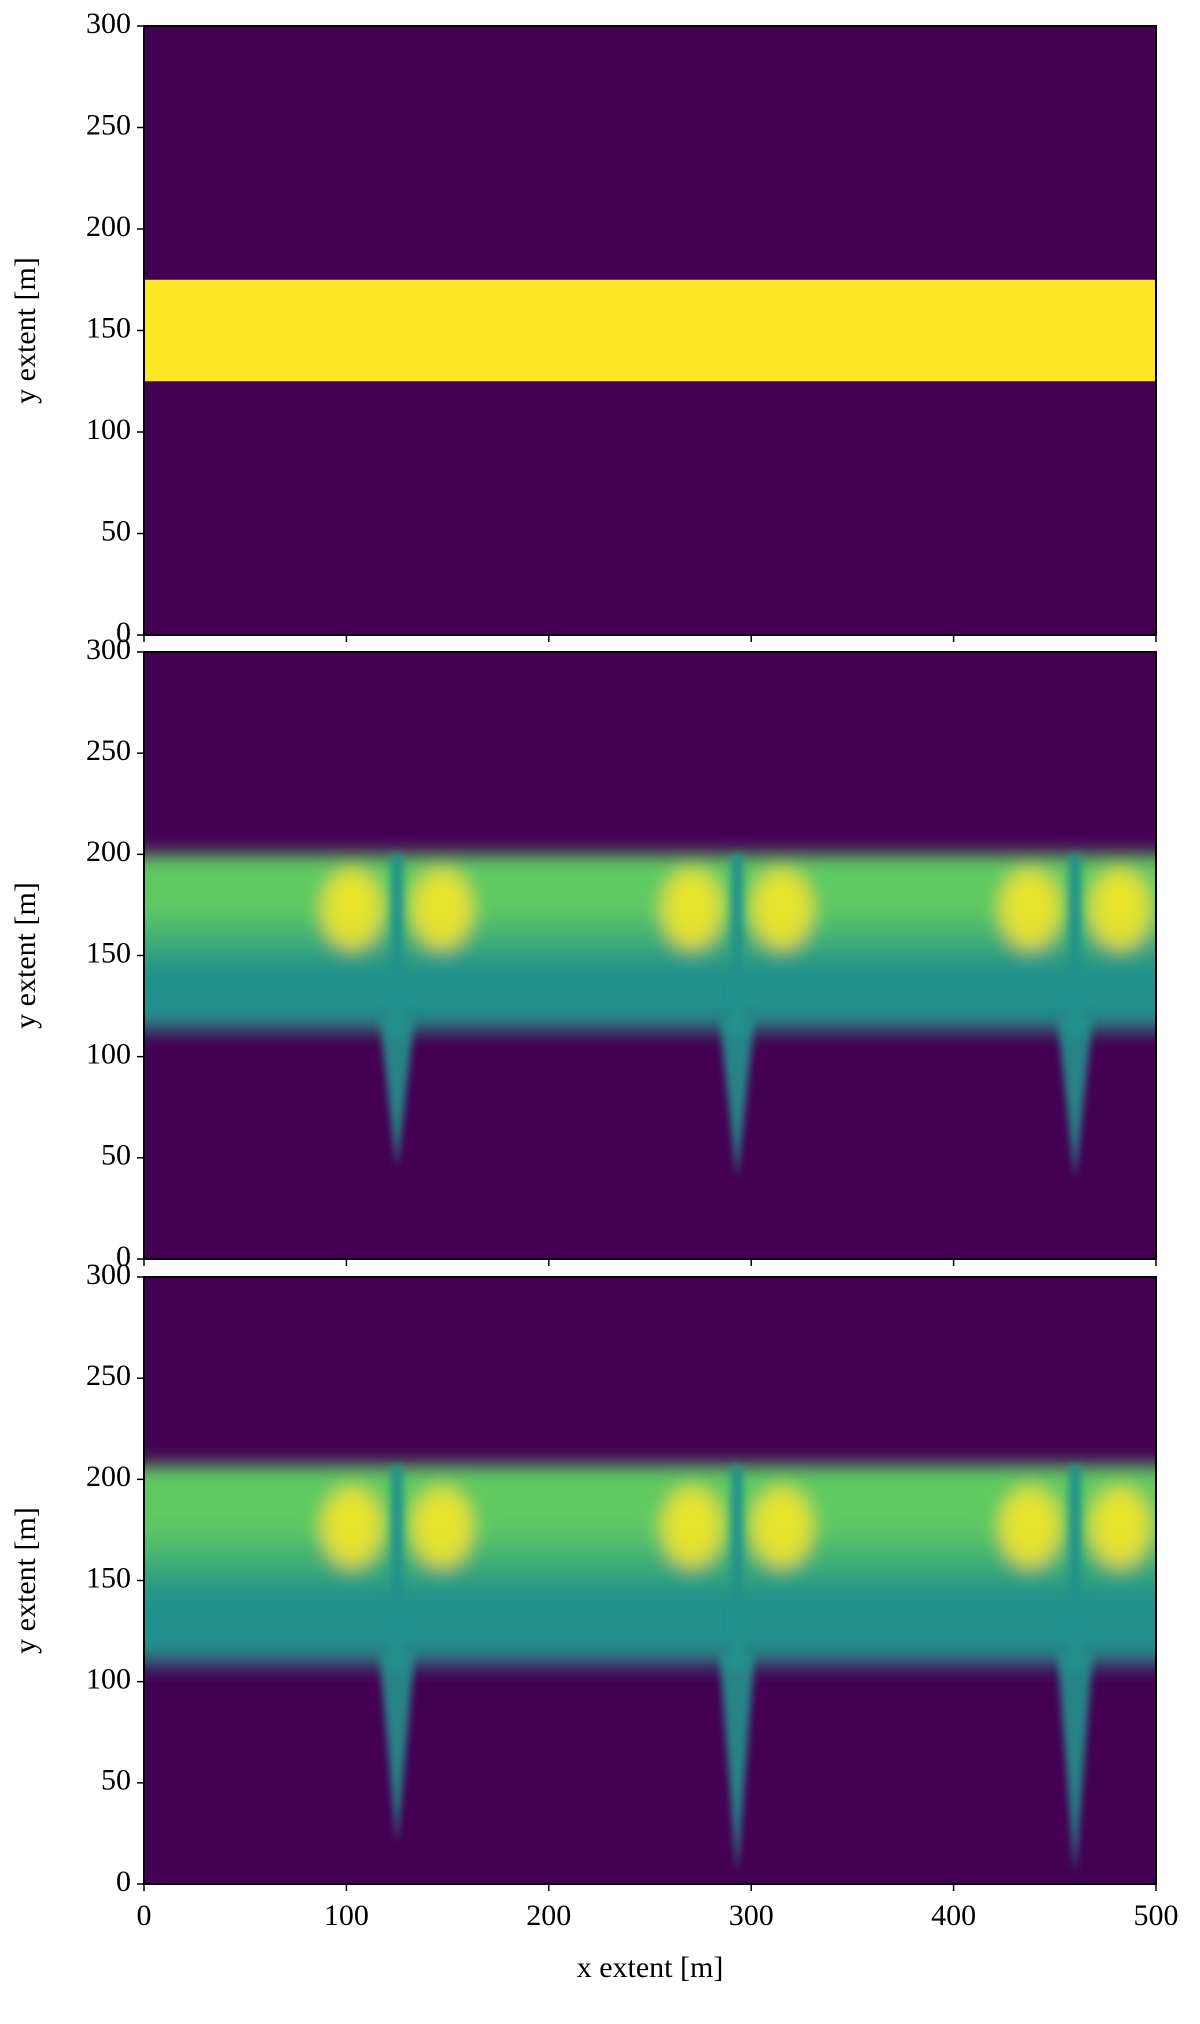  Describe the element at coordinates (953, 1915) in the screenshot. I see `x-tick-label: 400` at that location.